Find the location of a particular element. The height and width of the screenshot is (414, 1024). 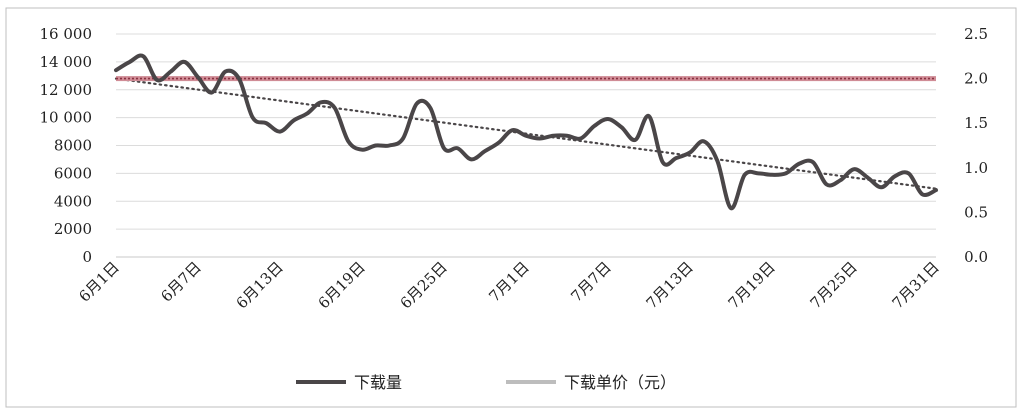

x-tick-label: 7月19日 is located at coordinates (752, 285).